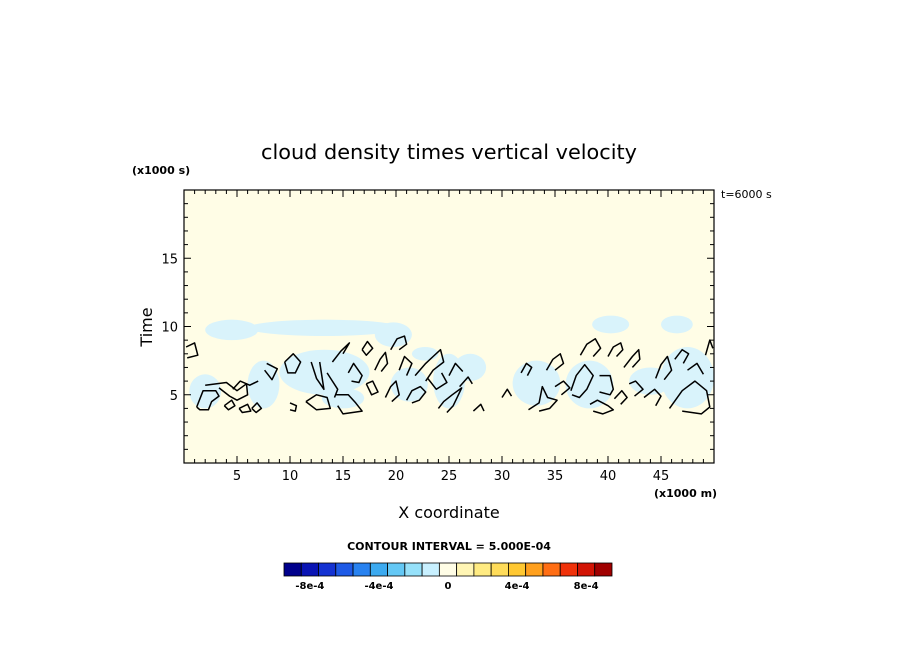 Image resolution: width=904 pixels, height=654 pixels. What do you see at coordinates (685, 493) in the screenshot?
I see `x-units-label: (x1000 m)` at bounding box center [685, 493].